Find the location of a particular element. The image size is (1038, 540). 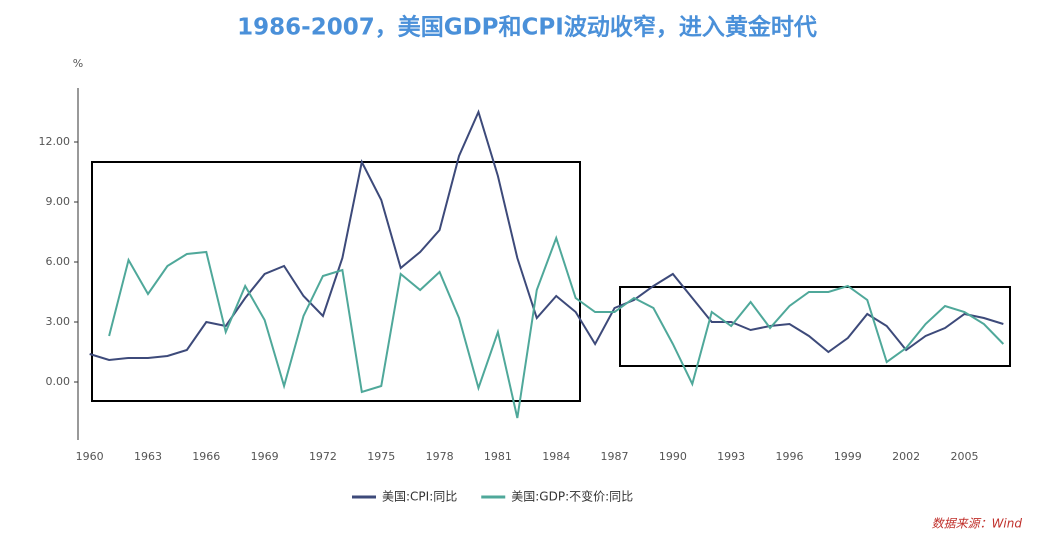

x-tick-label: 1963 is located at coordinates (148, 456).